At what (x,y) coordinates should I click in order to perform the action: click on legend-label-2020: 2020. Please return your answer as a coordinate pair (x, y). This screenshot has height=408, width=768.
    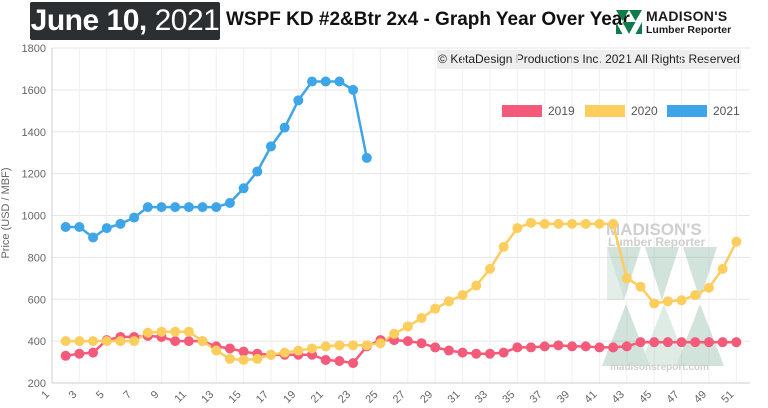
    Looking at the image, I should click on (644, 111).